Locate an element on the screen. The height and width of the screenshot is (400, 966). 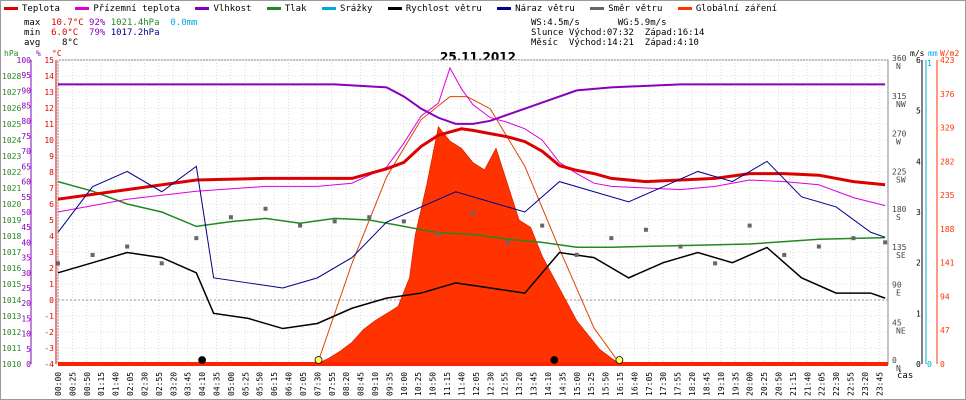
tick-label-time: 11:40 is located at coordinates (461, 384).